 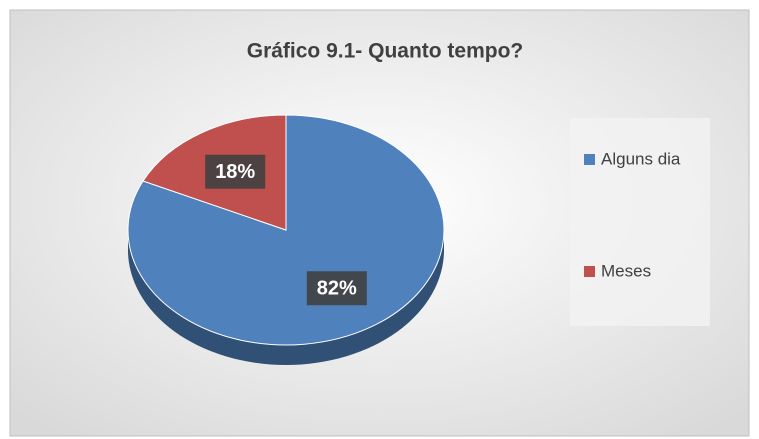 I want to click on slice-side, so click(x=286, y=297).